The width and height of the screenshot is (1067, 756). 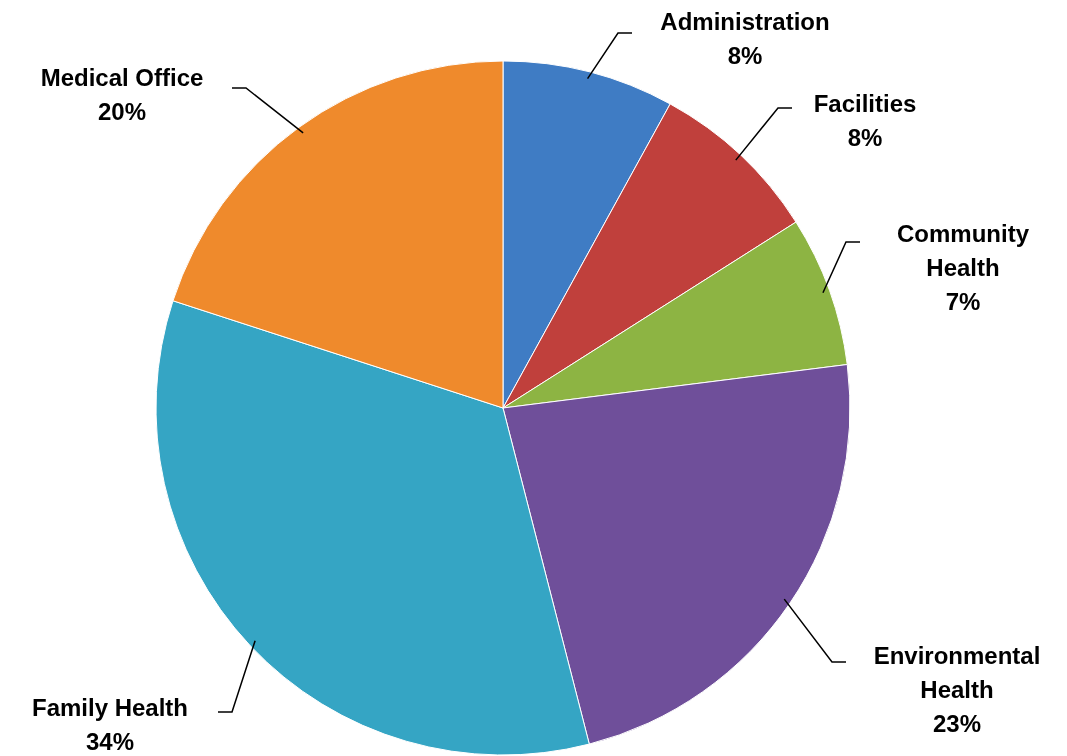 I want to click on slice-label: Facilities, so click(x=865, y=103).